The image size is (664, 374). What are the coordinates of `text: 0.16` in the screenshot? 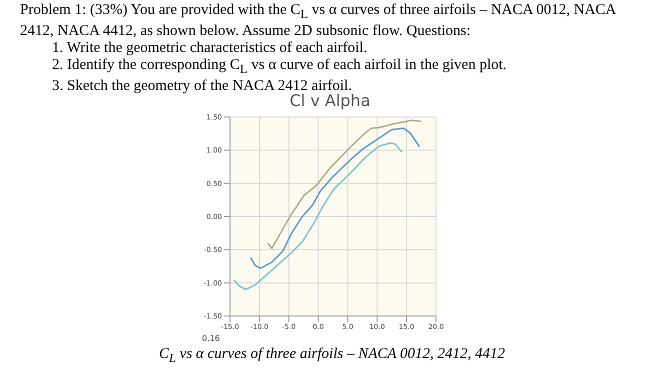 It's located at (211, 338).